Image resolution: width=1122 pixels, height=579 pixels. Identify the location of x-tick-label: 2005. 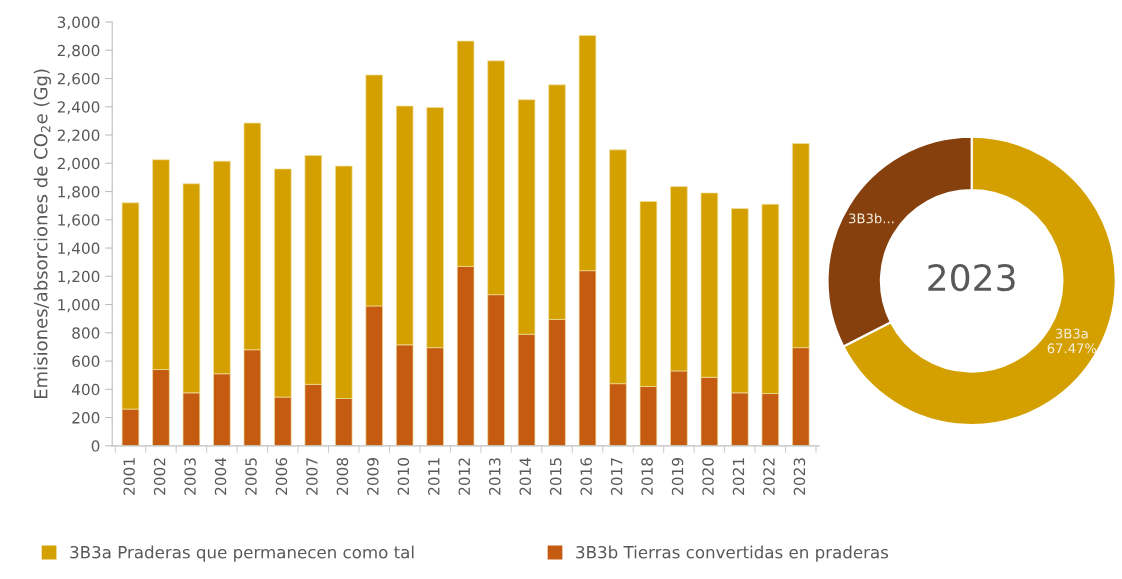
(251, 476).